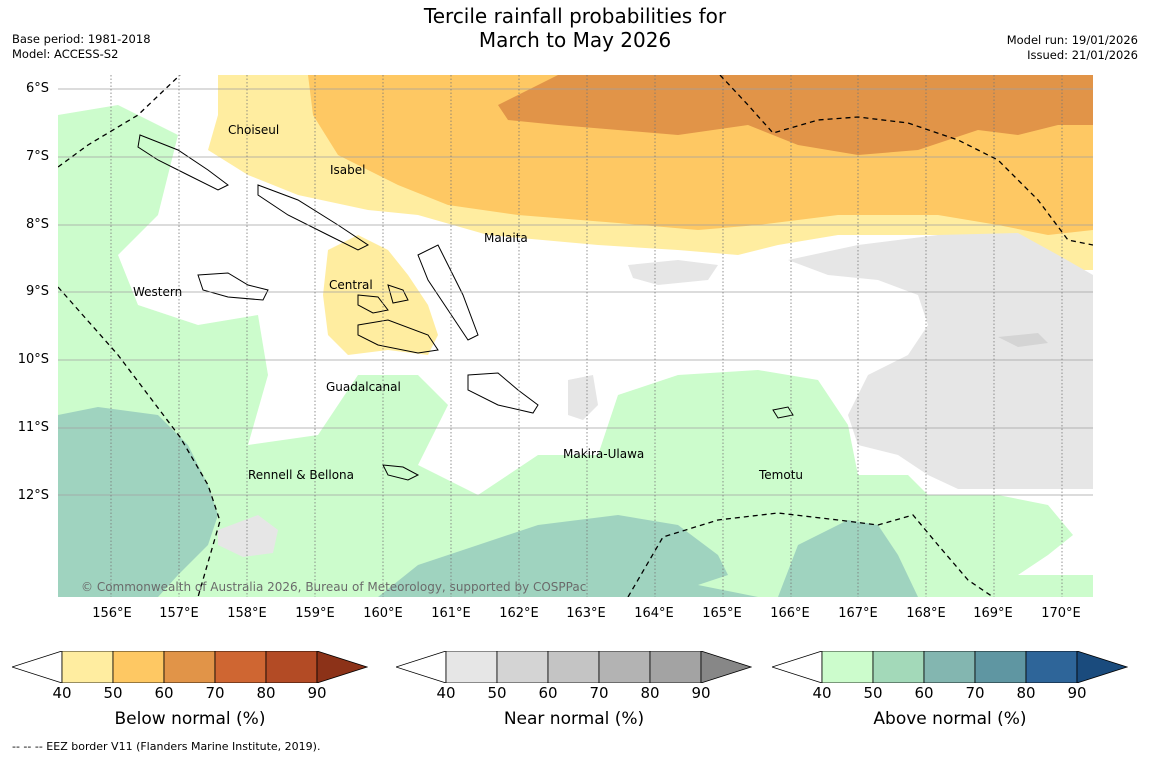 Image resolution: width=1150 pixels, height=758 pixels. Describe the element at coordinates (1023, 340) in the screenshot. I see `near-normal-dark-patch` at that location.